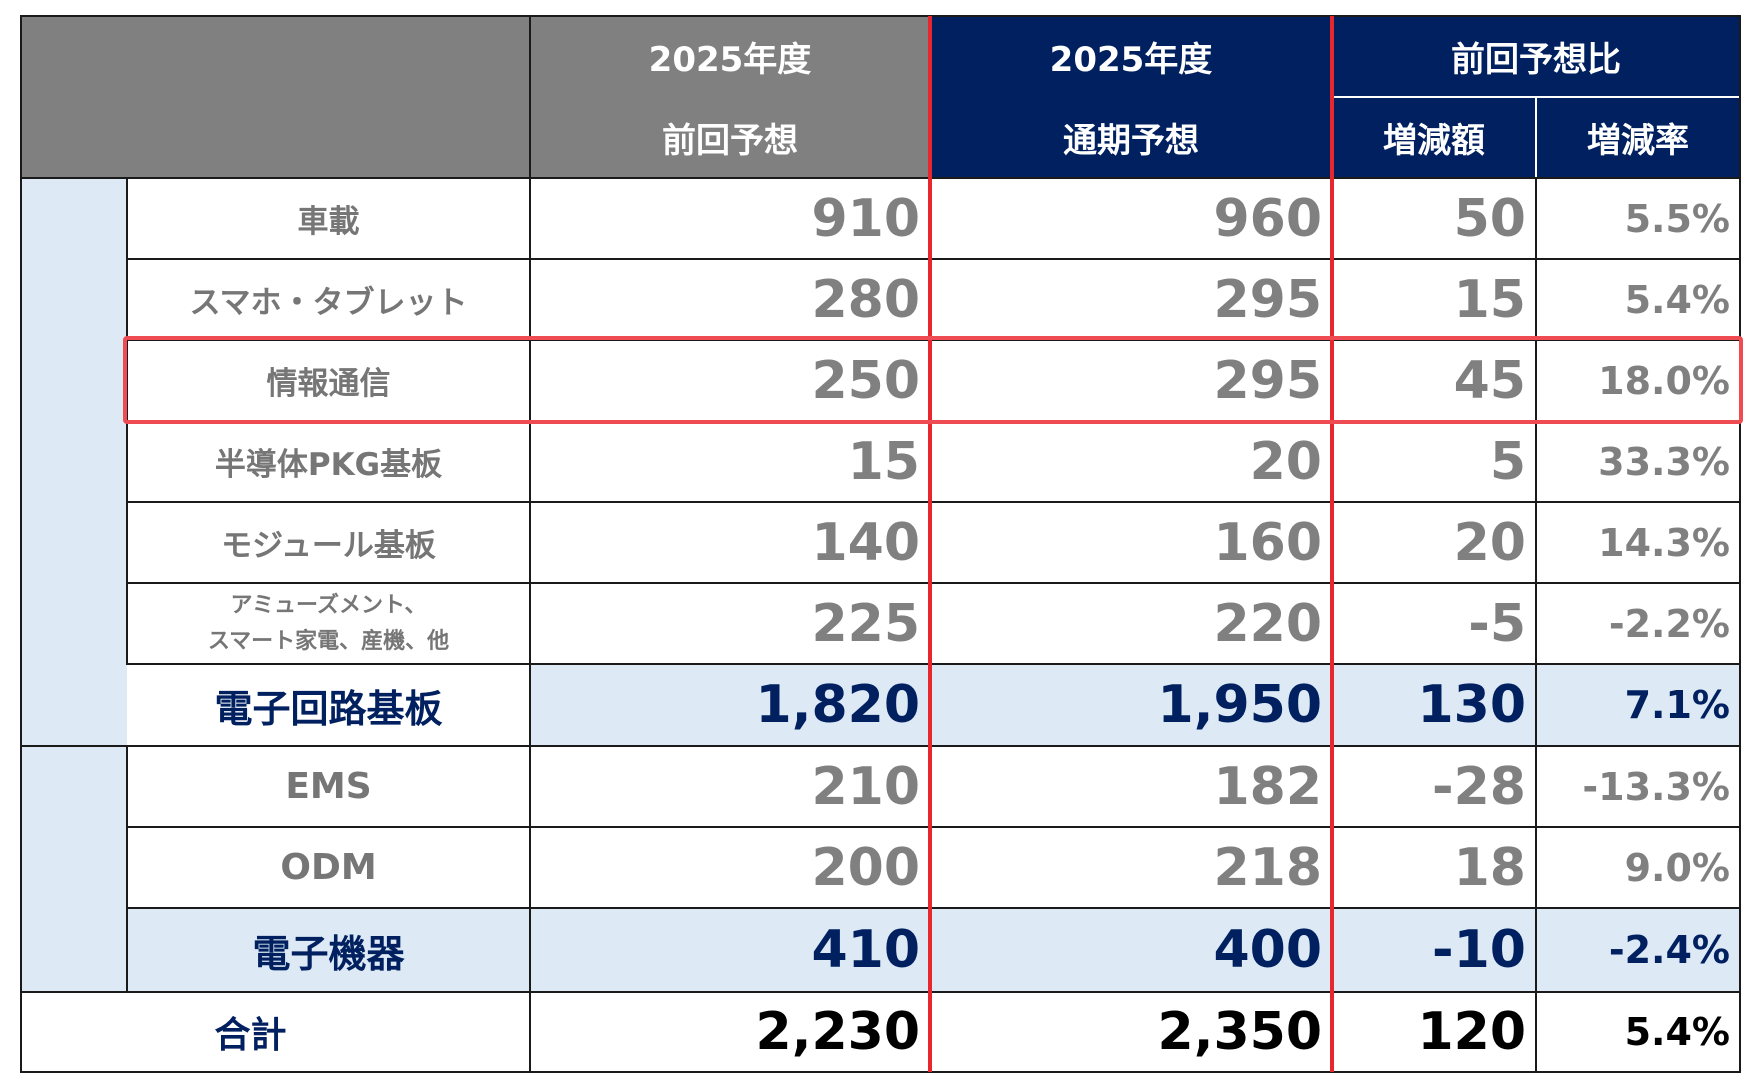 The image size is (1755, 1085). What do you see at coordinates (883, 461) in the screenshot?
I see `row-prev: 15` at bounding box center [883, 461].